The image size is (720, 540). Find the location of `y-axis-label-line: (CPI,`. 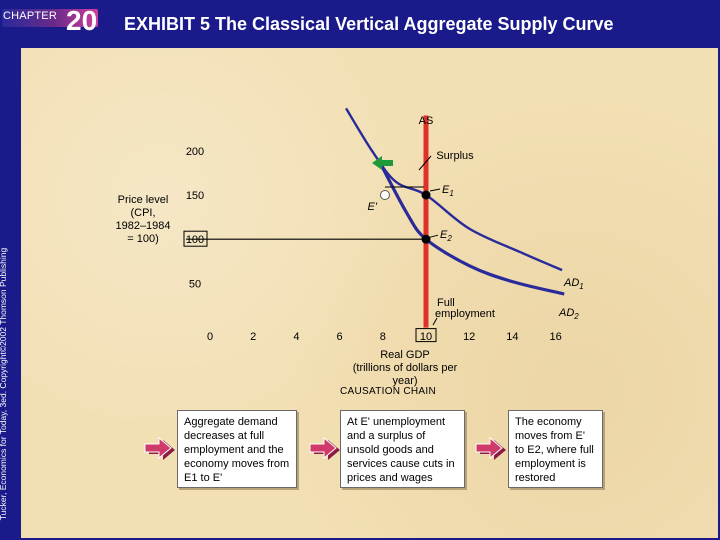

y-axis-label-line: (CPI, is located at coordinates (143, 213).